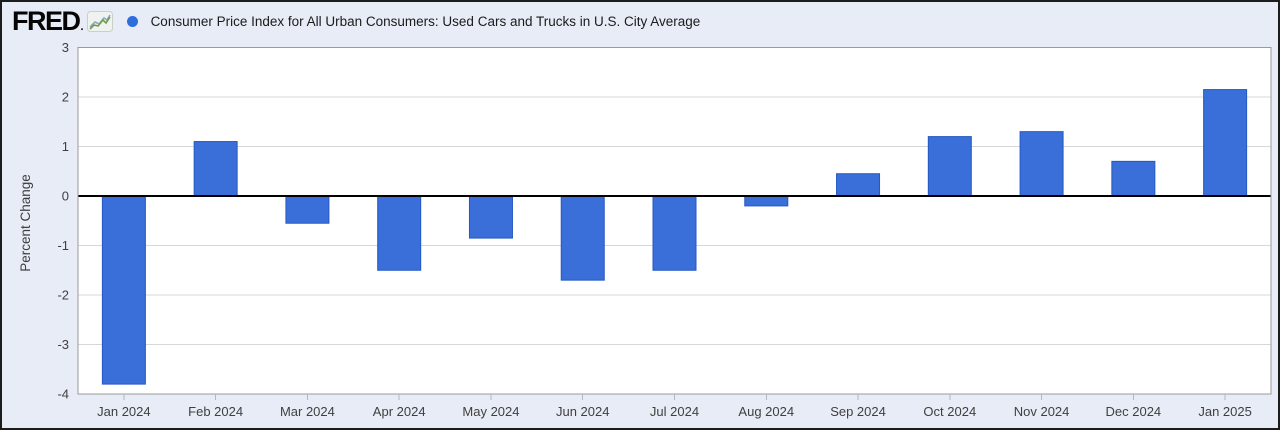 This screenshot has width=1280, height=430. What do you see at coordinates (132, 21) in the screenshot?
I see `series-legend-dot-icon` at bounding box center [132, 21].